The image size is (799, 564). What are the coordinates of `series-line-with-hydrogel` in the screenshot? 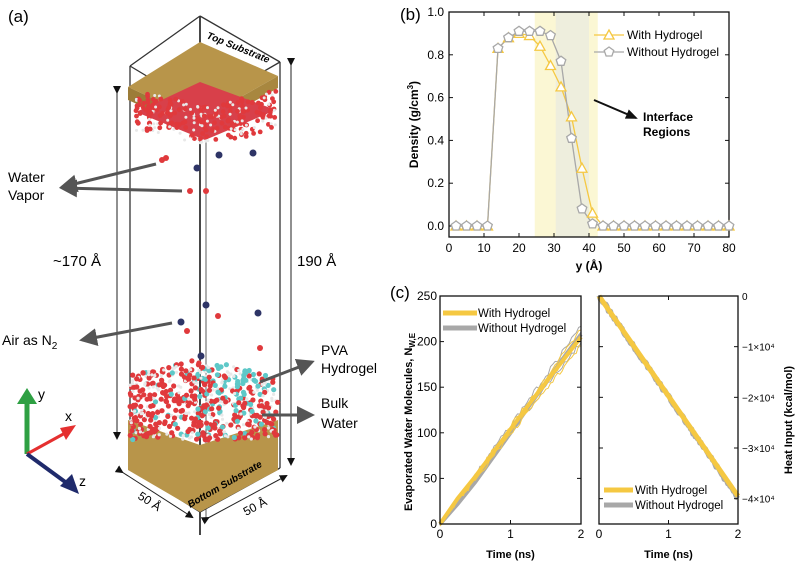 It's located at (510, 430).